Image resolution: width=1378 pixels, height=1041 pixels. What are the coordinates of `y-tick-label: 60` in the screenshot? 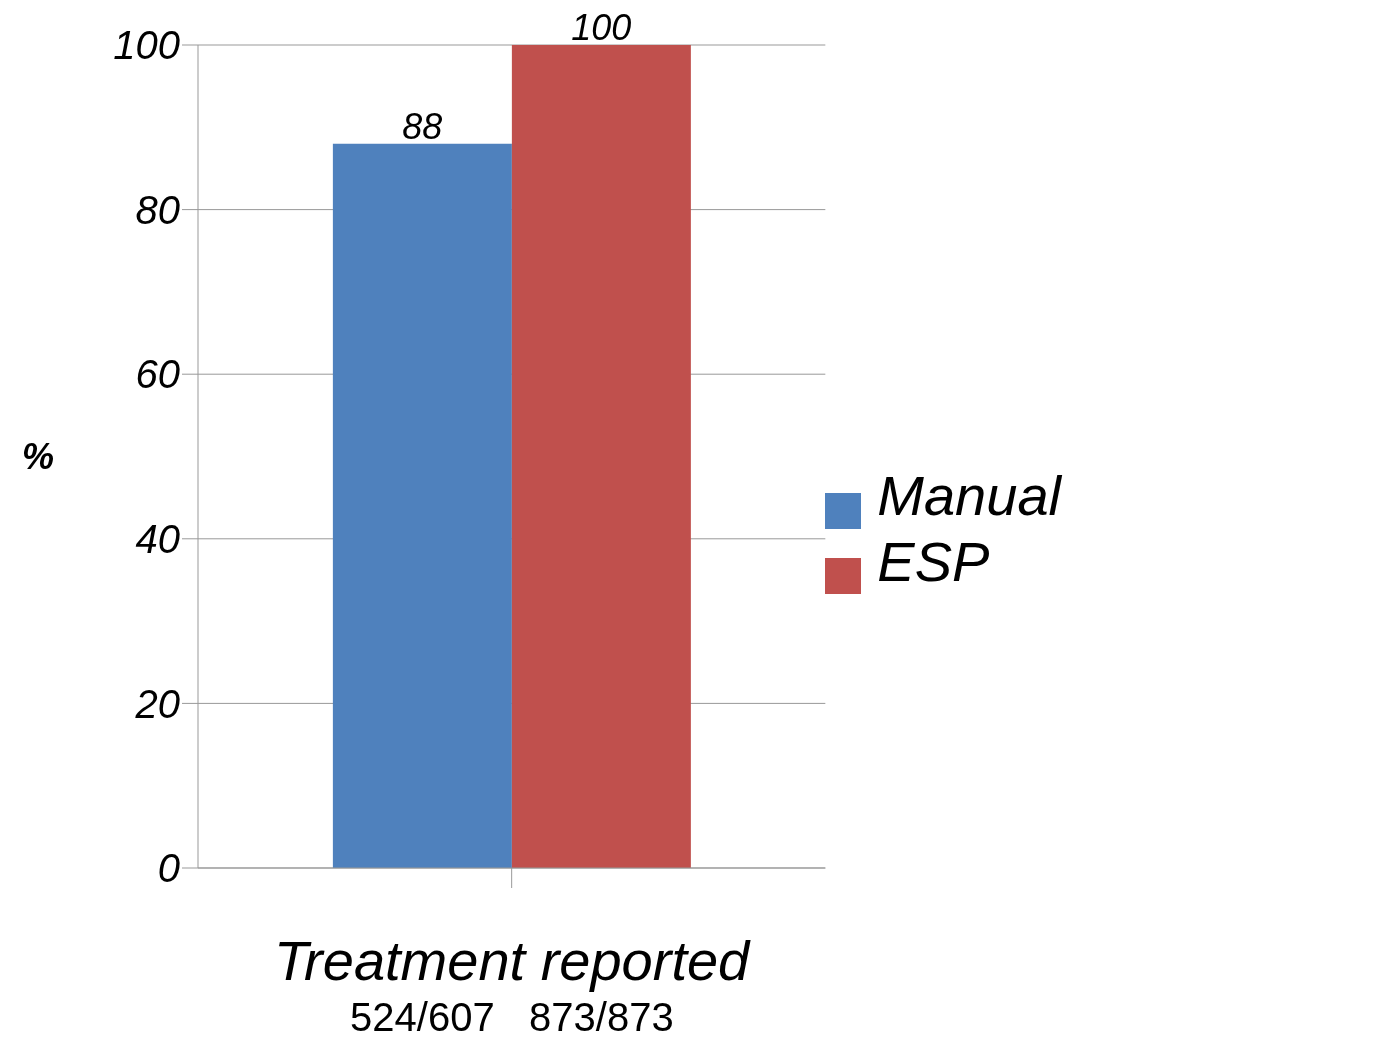 It's located at (157, 374).